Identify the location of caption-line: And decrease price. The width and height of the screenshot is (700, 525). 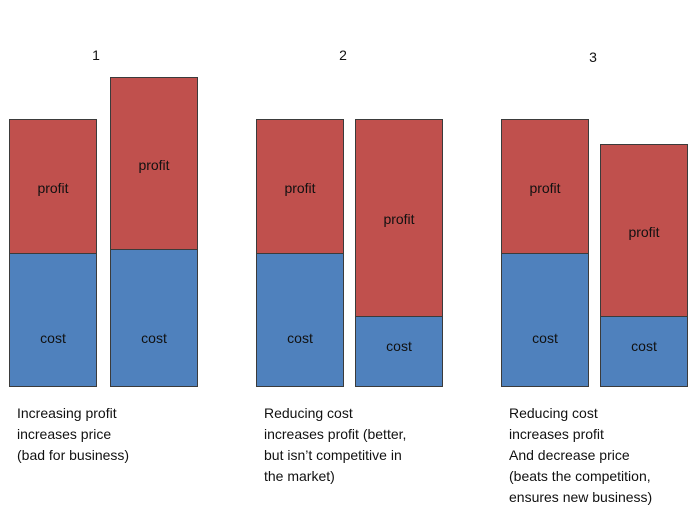
(569, 455).